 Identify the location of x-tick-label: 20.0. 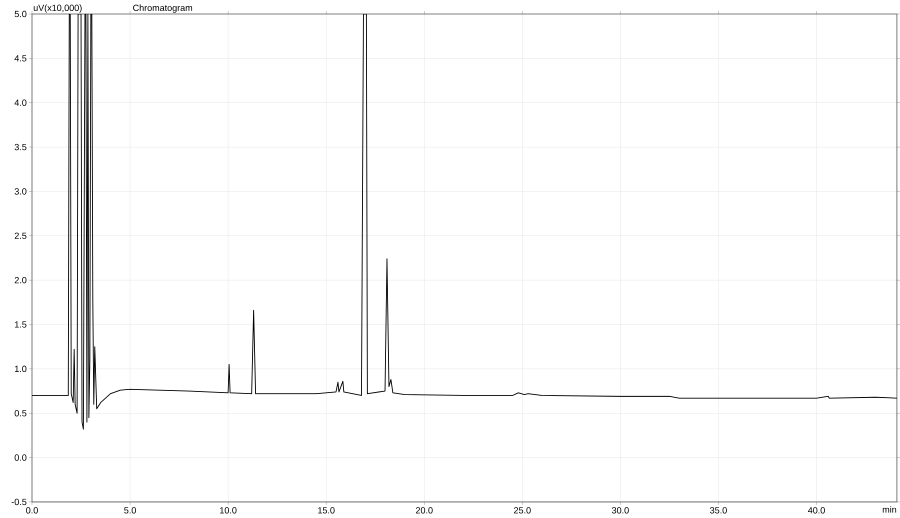
(424, 510).